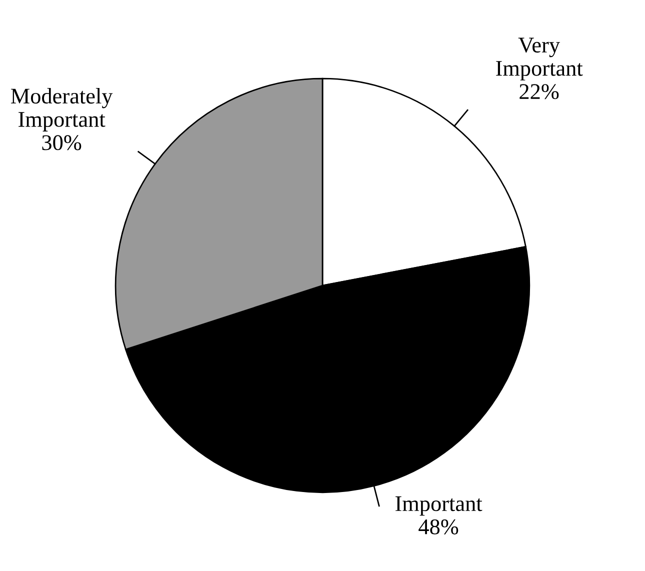 This screenshot has height=571, width=645. I want to click on slice-label: Moderately Important, so click(61, 110).